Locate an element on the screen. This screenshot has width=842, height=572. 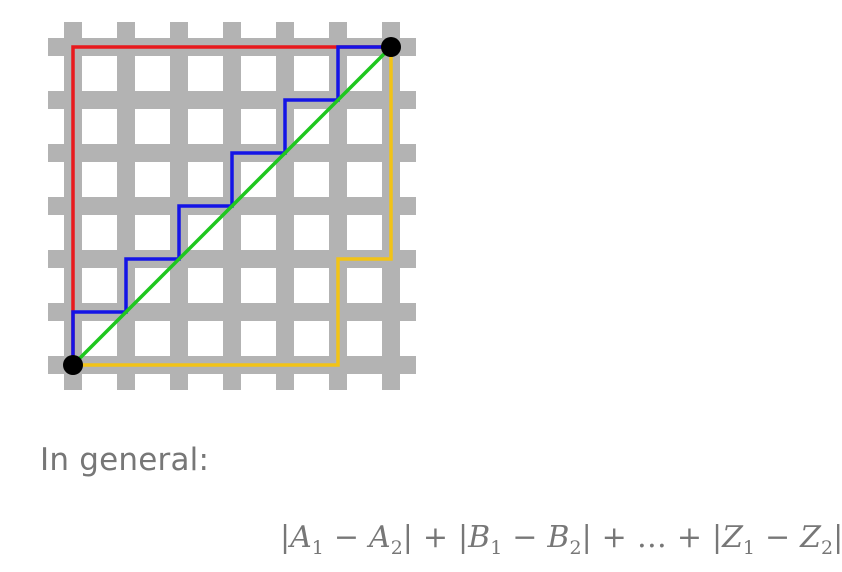
formula-term-z: |Z1− Z2| is located at coordinates (776, 539).